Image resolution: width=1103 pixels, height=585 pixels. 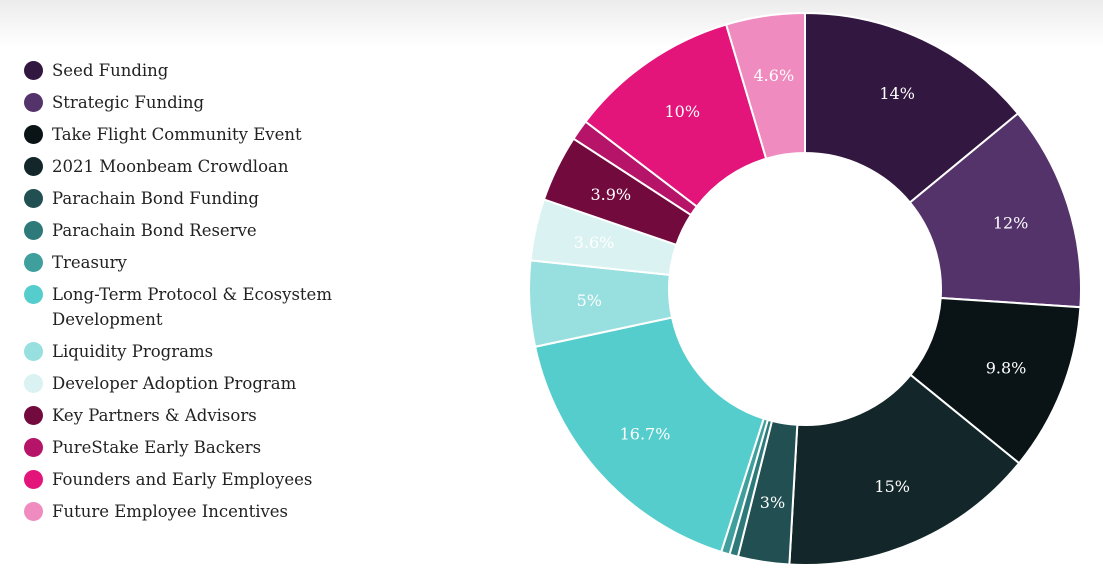 I want to click on slice-value-label: 9.8%, so click(x=1006, y=368).